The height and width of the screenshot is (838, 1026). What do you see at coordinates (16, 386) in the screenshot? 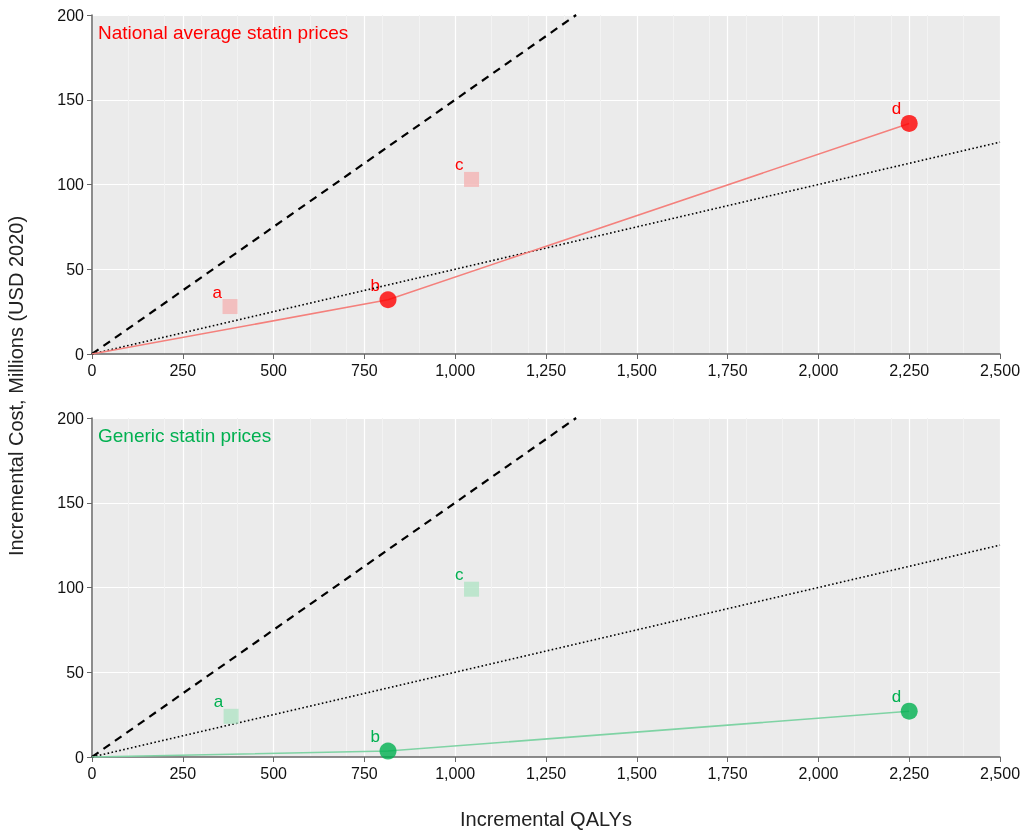
I see `y-axis-title: Incremental Cost, Millions (USD 2020)` at bounding box center [16, 386].